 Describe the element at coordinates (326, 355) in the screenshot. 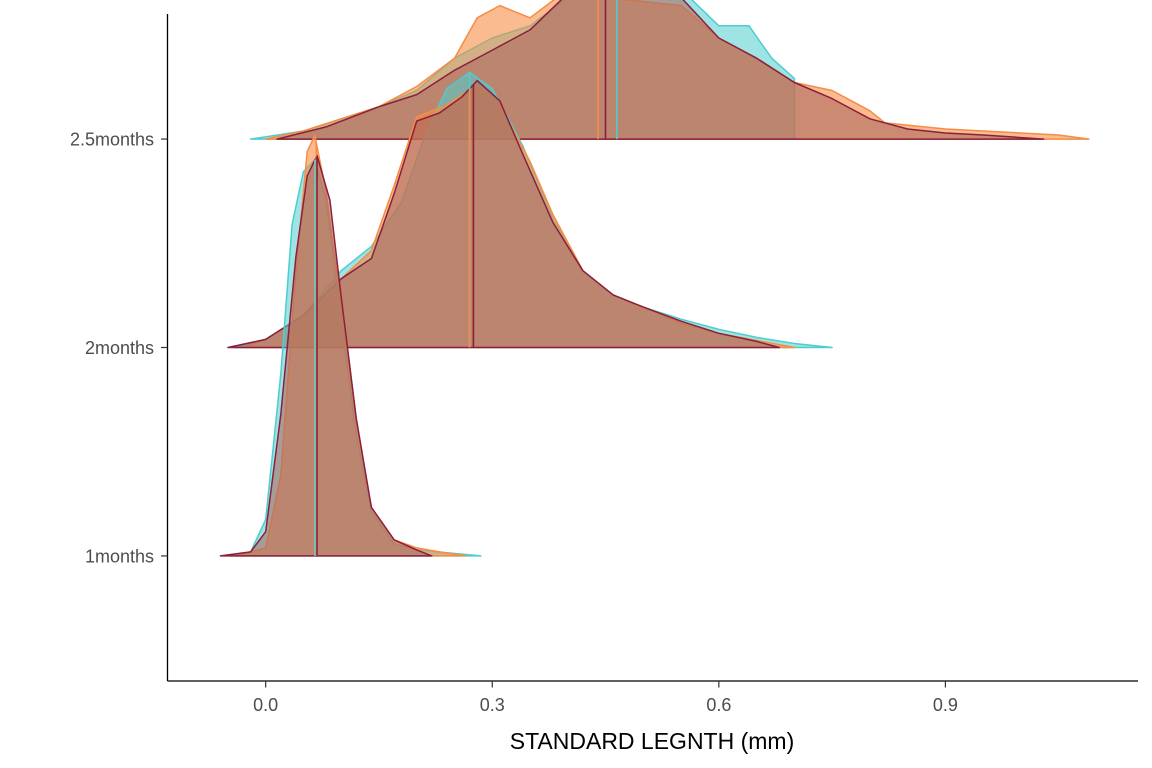

I see `density-maroon-1months` at that location.